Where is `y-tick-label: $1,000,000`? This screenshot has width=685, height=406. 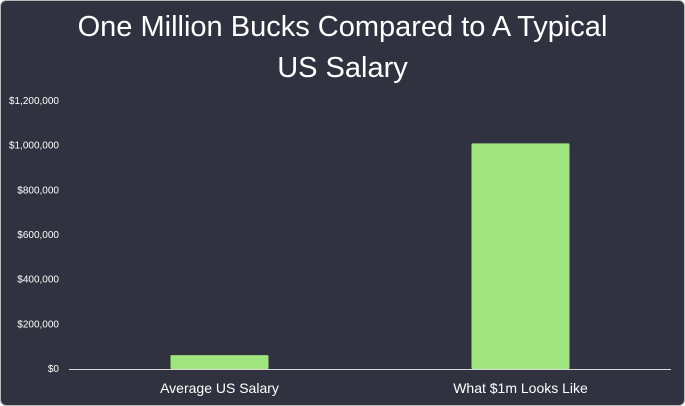 y-tick-label: $1,000,000 is located at coordinates (34, 146).